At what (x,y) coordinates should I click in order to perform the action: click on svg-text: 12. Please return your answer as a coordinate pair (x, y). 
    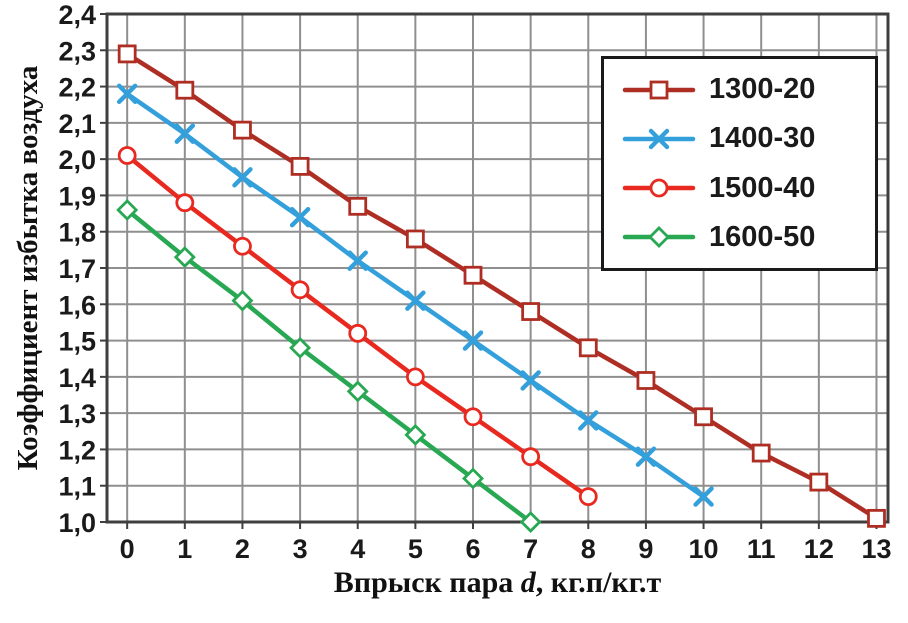
    Looking at the image, I should click on (819, 549).